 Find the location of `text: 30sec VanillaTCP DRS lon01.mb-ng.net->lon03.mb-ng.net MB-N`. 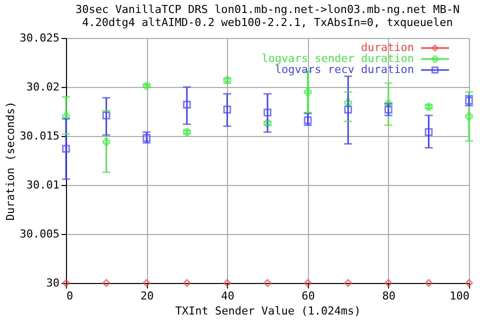

text: 30sec VanillaTCP DRS lon01.mb-ng.net->lon03.mb-ng.net MB-N is located at coordinates (267, 9).